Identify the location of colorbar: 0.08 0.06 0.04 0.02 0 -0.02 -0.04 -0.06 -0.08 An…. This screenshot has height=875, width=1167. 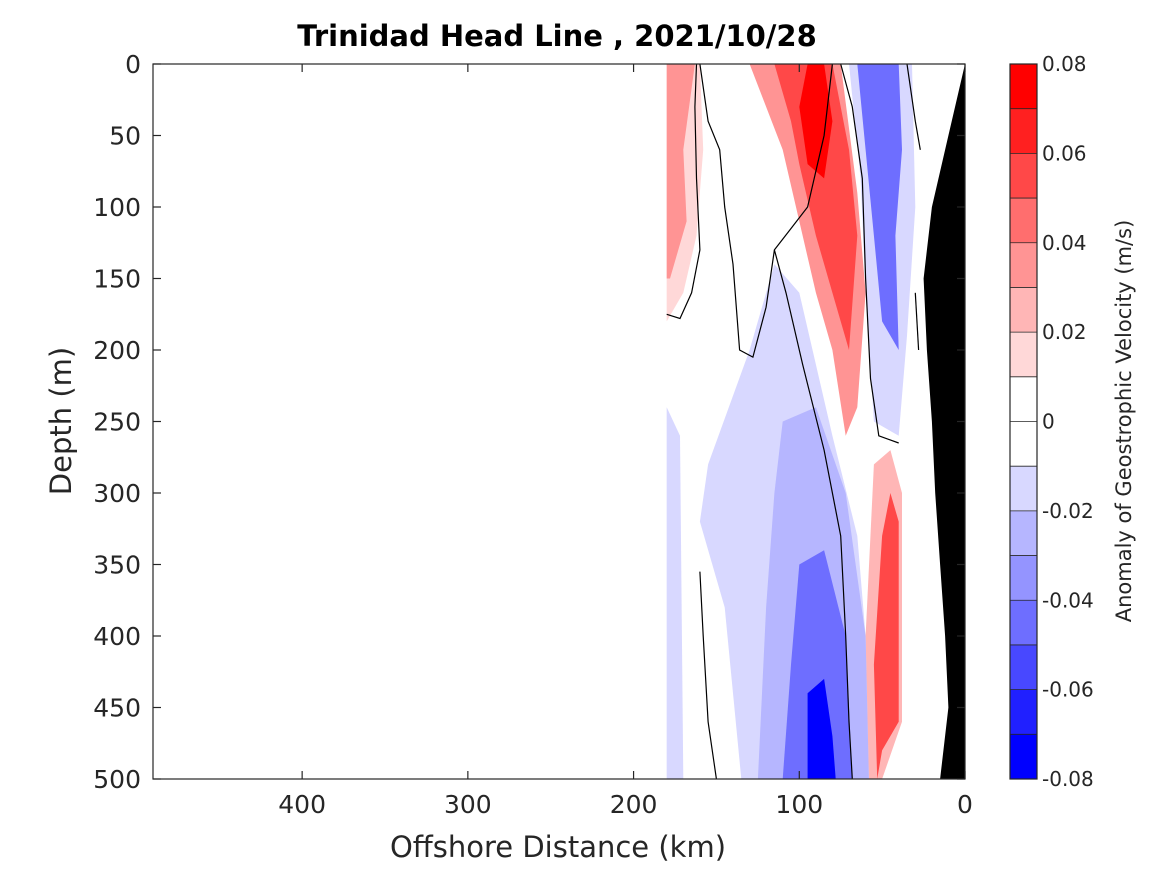
(1072, 421).